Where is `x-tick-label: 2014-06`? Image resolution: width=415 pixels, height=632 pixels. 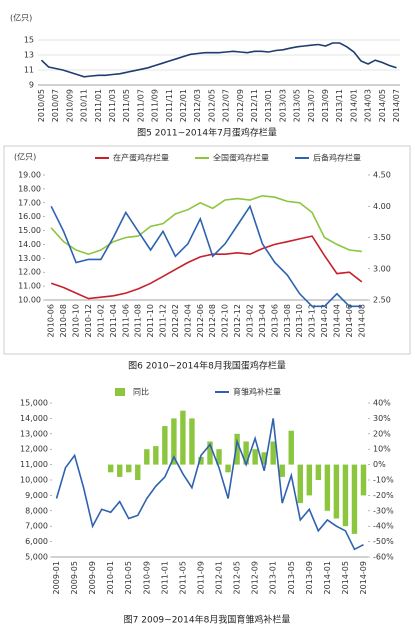
x-tick-label: 2014-06 is located at coordinates (349, 320).